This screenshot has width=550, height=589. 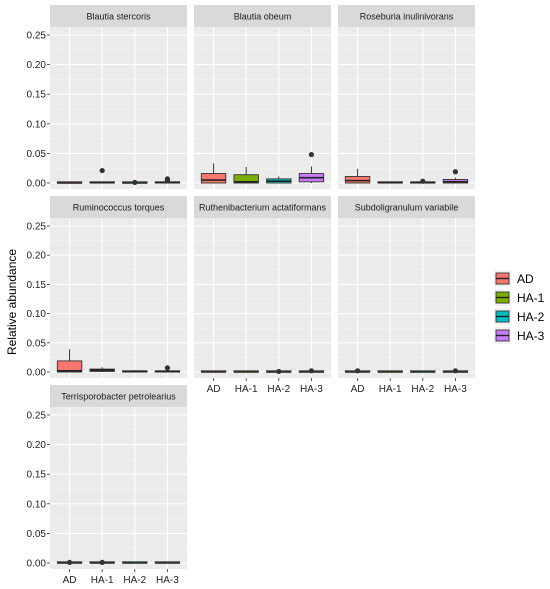 What do you see at coordinates (531, 336) in the screenshot?
I see `legend-label: HA-3` at bounding box center [531, 336].